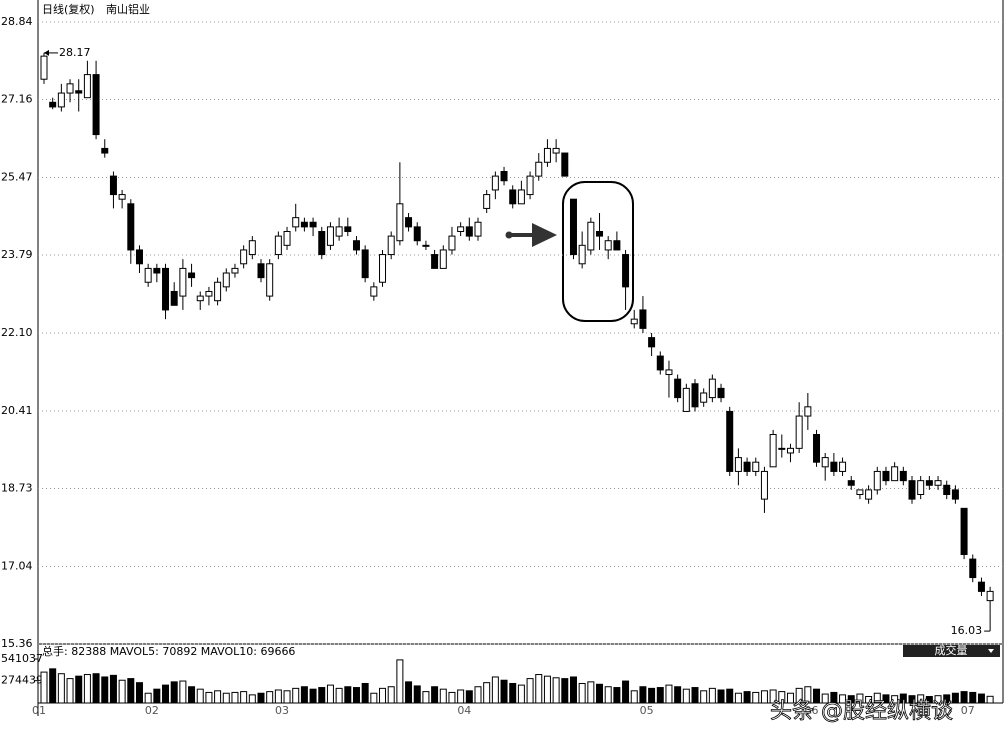  Describe the element at coordinates (17, 254) in the screenshot. I see `y-tick-label: 23.79` at that location.